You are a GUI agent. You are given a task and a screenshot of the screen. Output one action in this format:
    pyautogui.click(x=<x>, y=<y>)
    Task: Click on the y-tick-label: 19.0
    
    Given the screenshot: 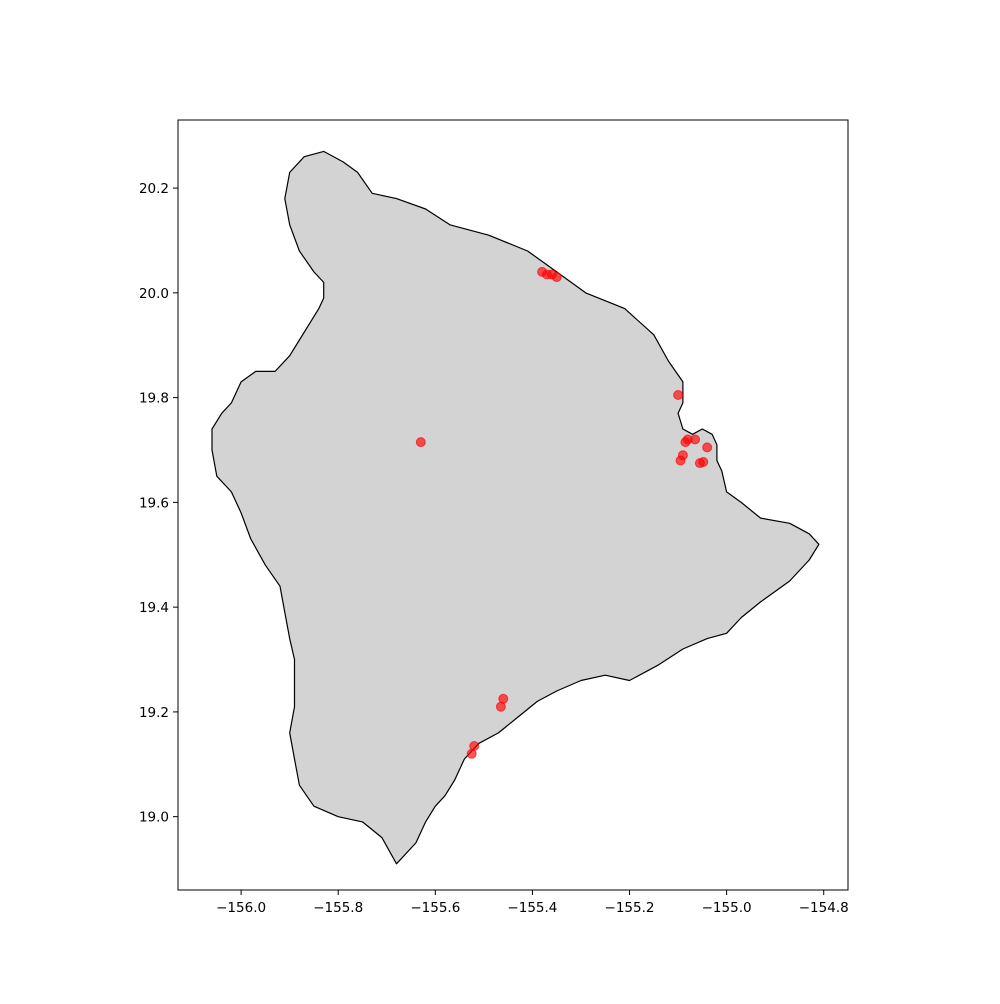 What is the action you would take?
    pyautogui.click(x=154, y=818)
    